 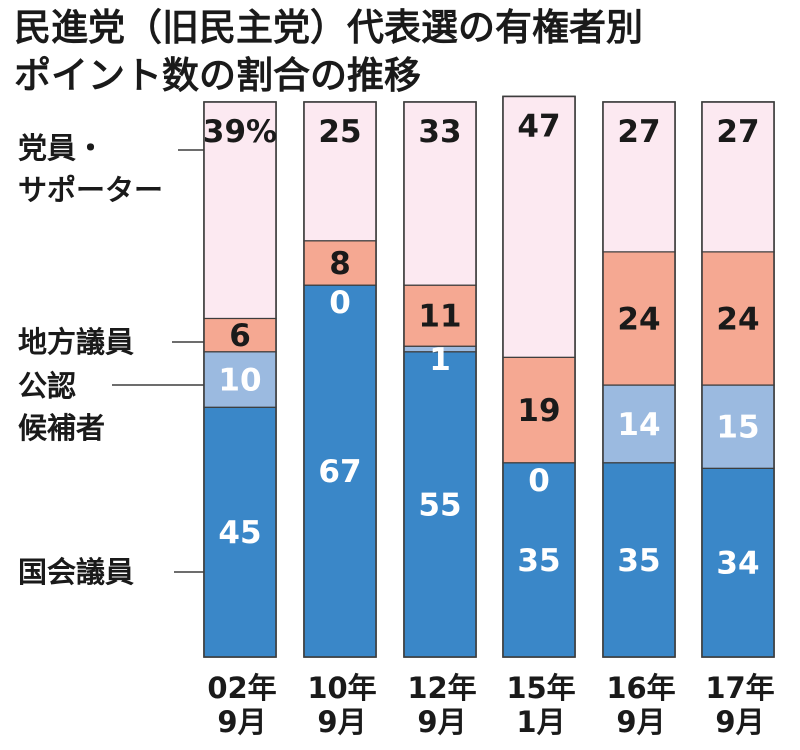 I want to click on data-label-candidate: 1, so click(x=440, y=360).